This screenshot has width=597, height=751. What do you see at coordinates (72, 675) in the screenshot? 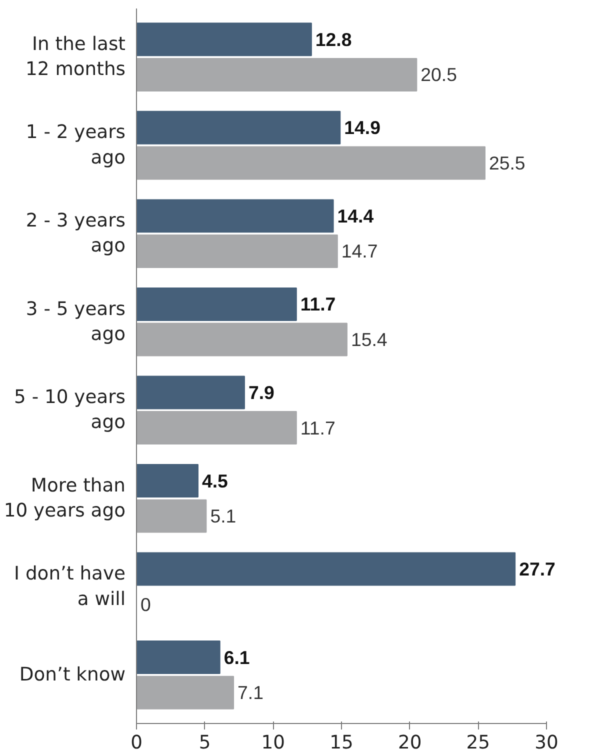
I see `y-tick-label: Don’t know` at bounding box center [72, 675].